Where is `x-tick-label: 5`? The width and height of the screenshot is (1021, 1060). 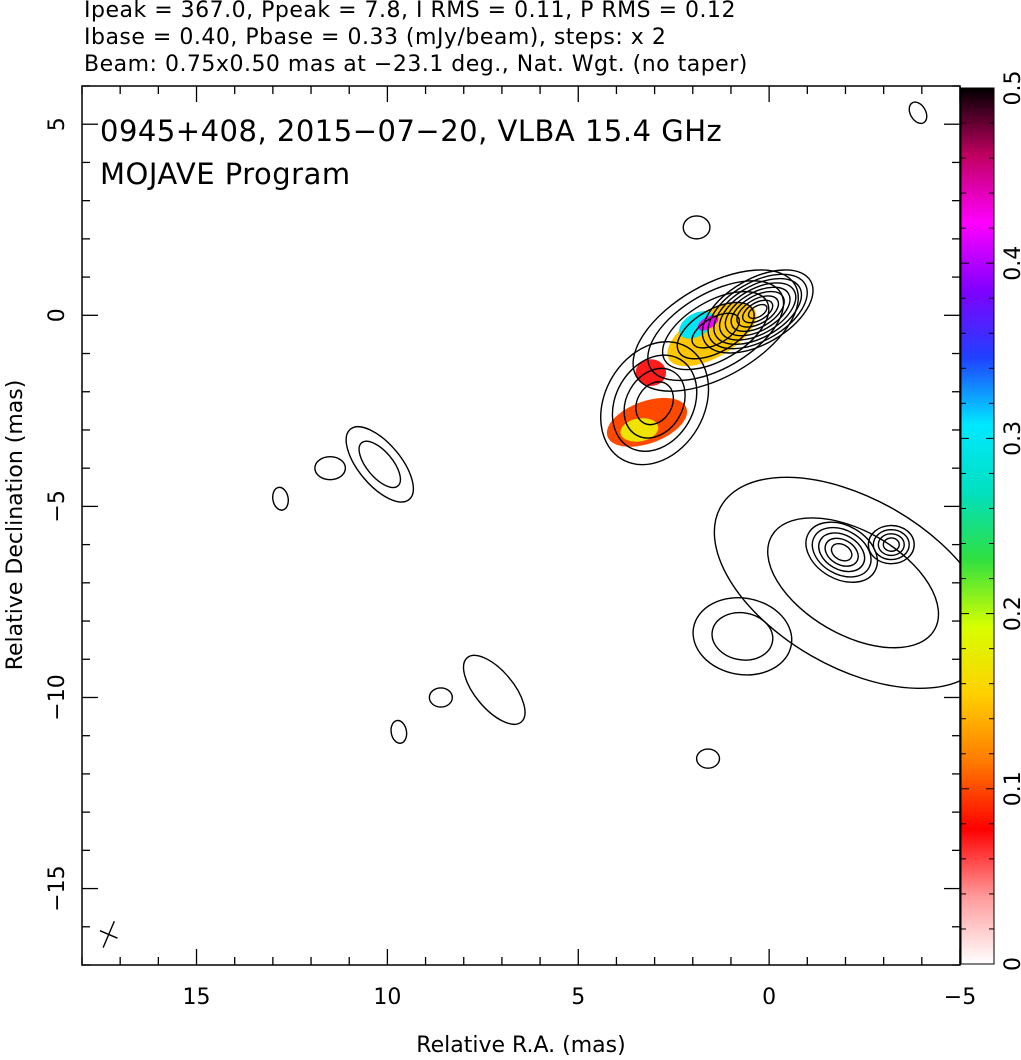 x-tick-label: 5 is located at coordinates (578, 997).